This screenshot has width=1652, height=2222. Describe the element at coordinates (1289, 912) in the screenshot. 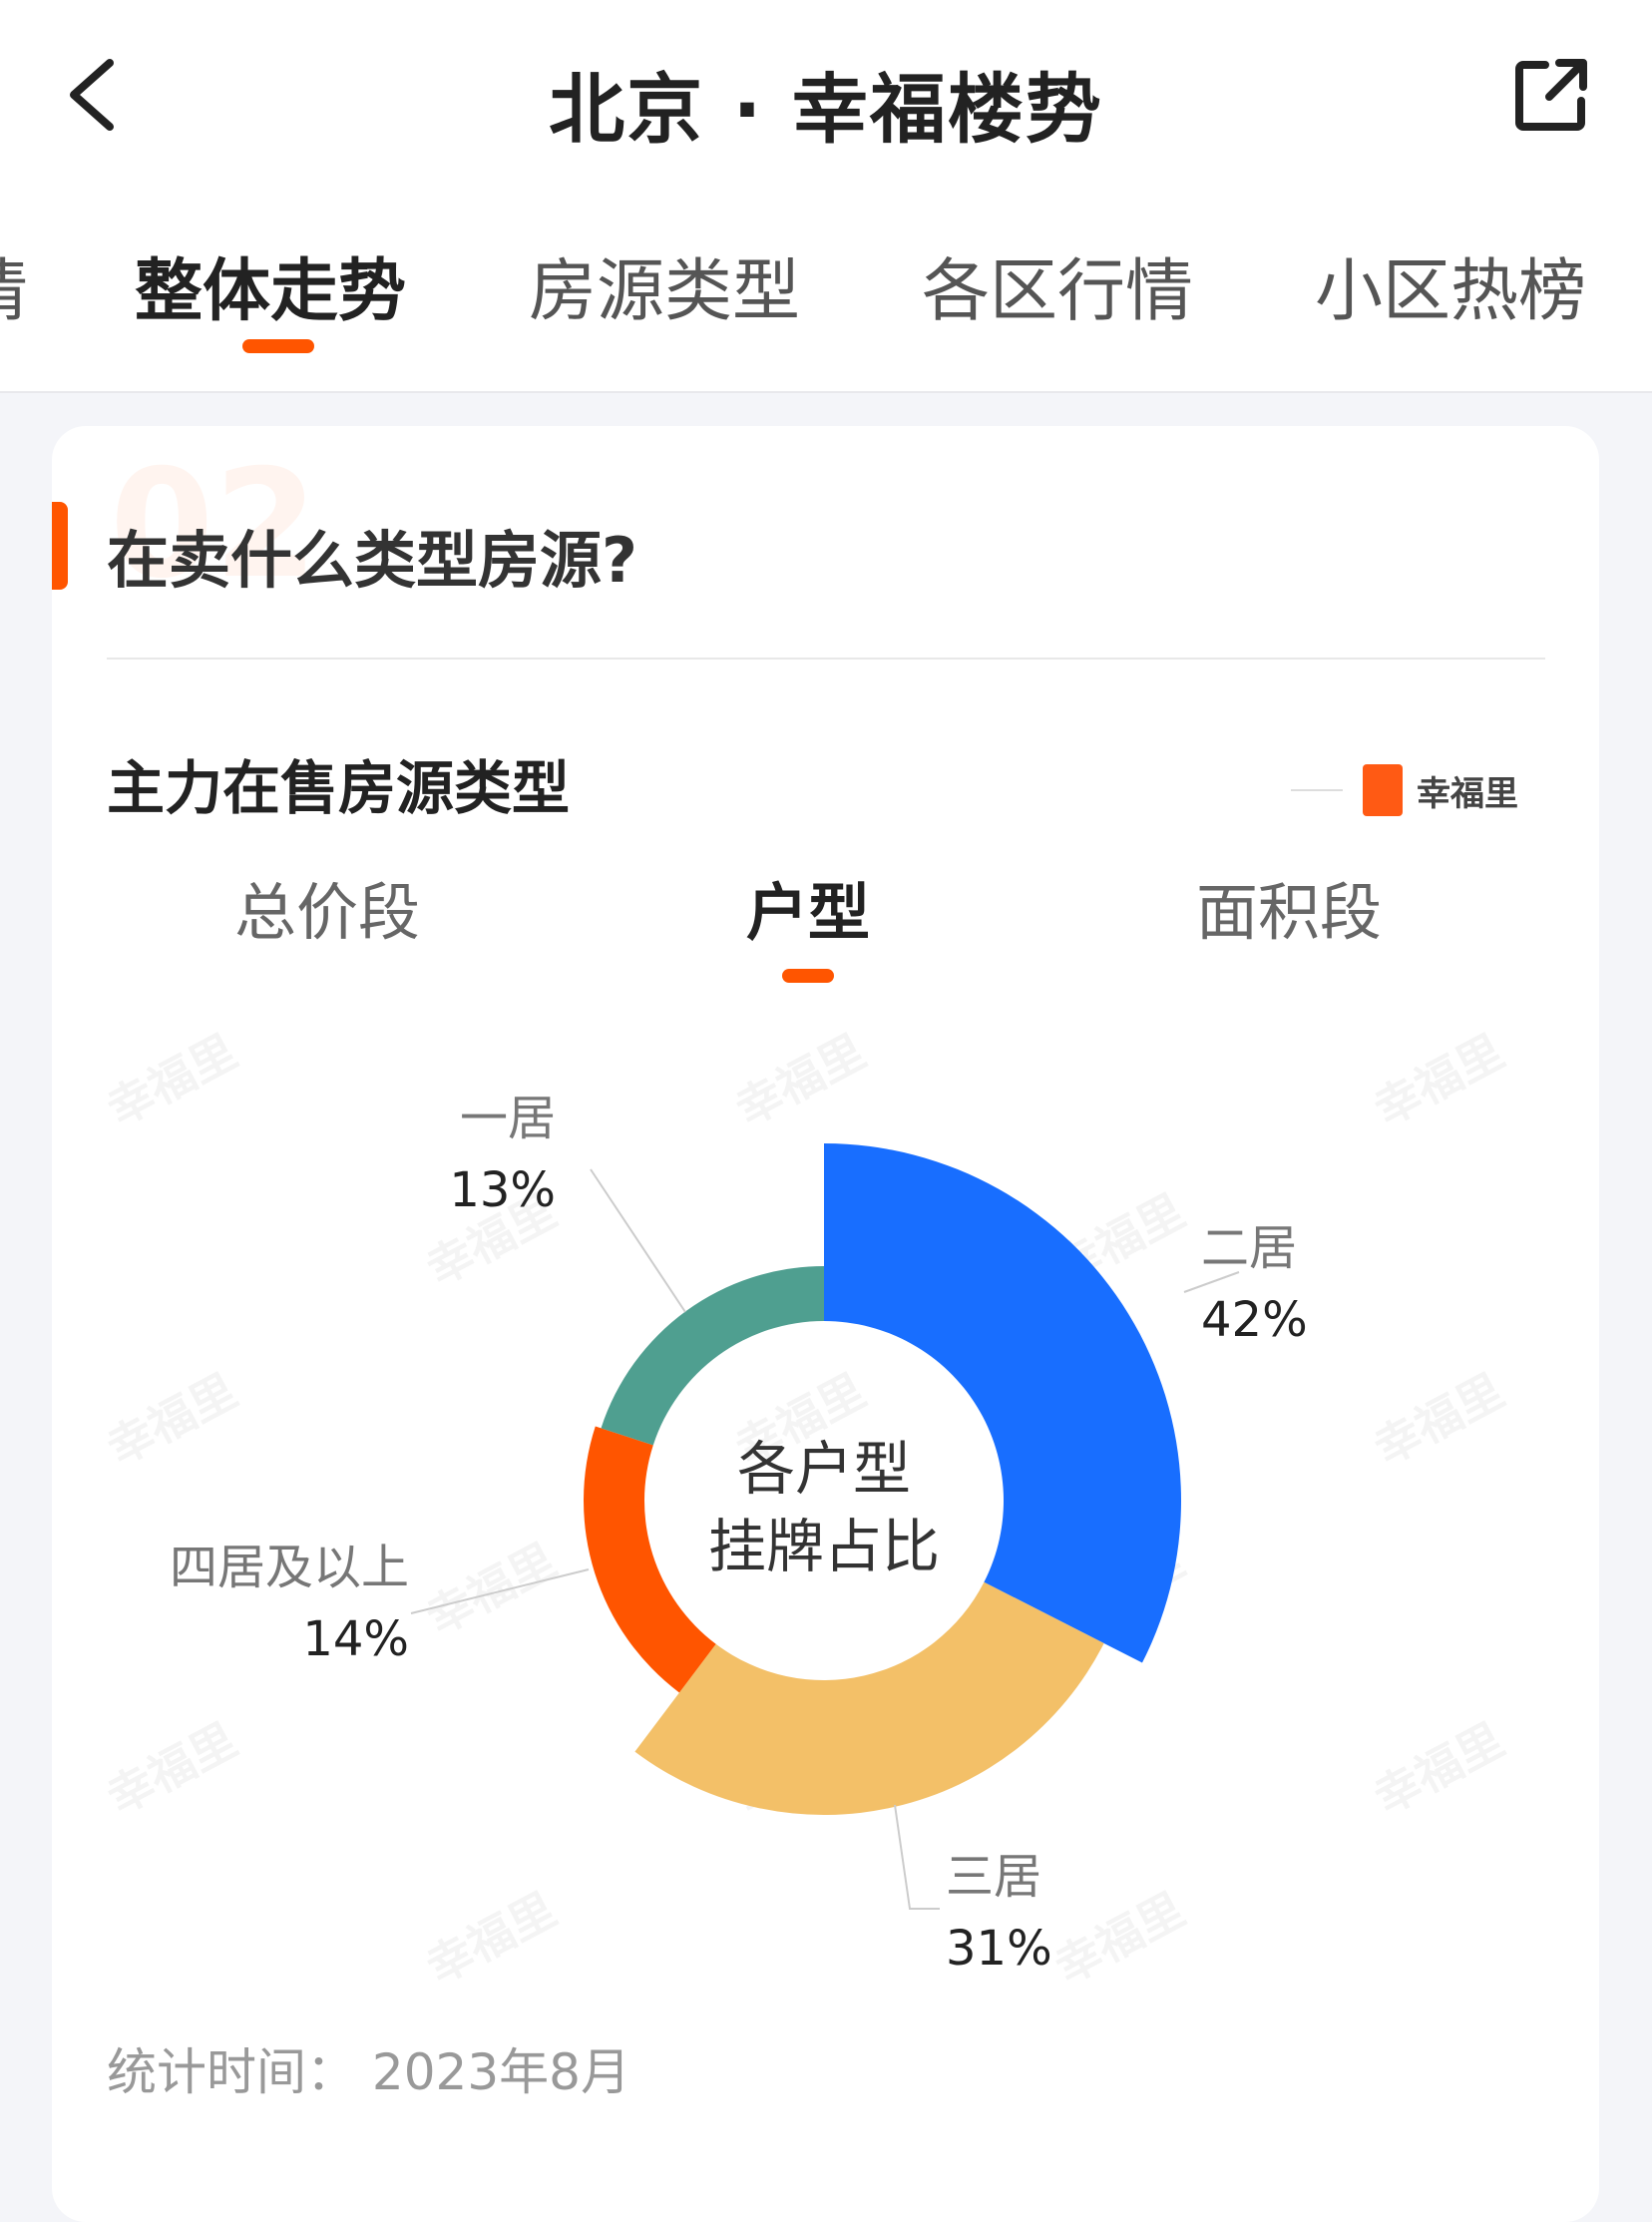

I see `subtab-area: 面积段` at that location.